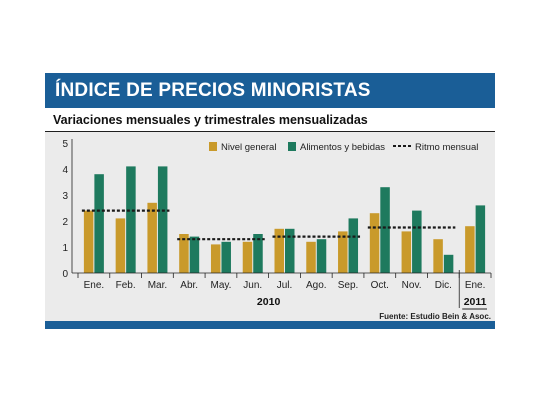 The height and width of the screenshot is (405, 540). What do you see at coordinates (213, 90) in the screenshot?
I see `chart-title: ÍNDICE DE PRECIOS MINORISTAS` at bounding box center [213, 90].